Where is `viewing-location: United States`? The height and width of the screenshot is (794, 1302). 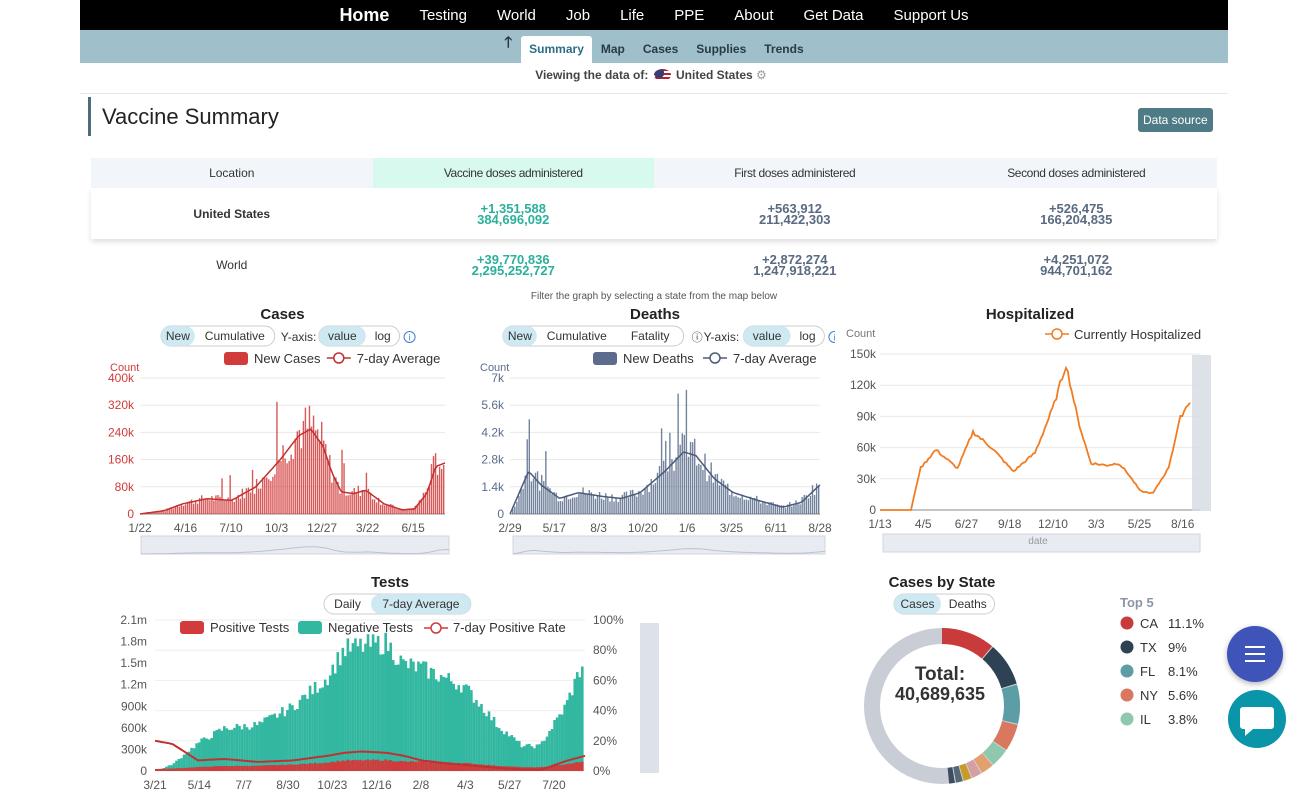 viewing-location: United States is located at coordinates (714, 75).